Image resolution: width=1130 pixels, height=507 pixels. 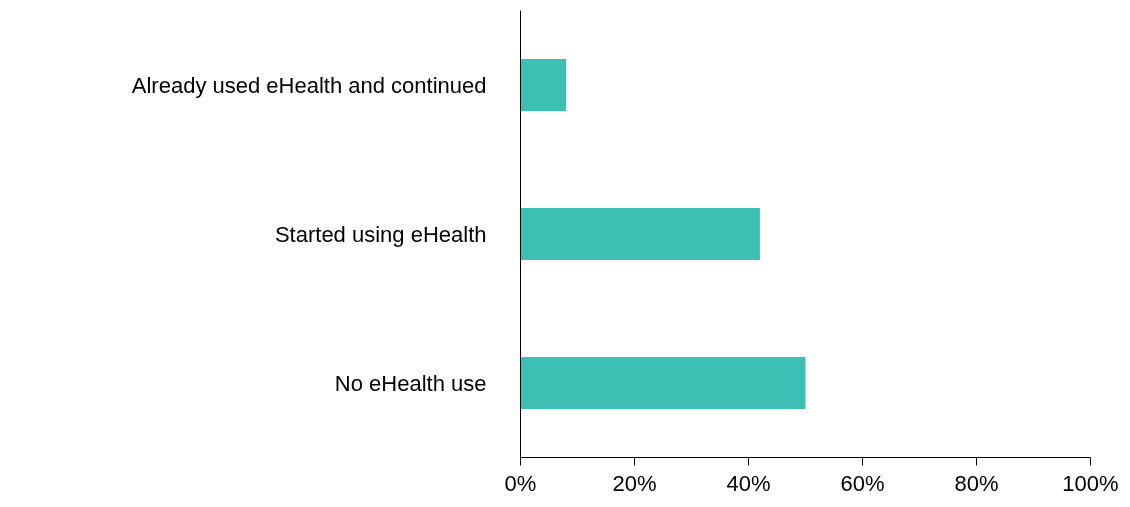 What do you see at coordinates (976, 483) in the screenshot?
I see `x-tick-label: 80%` at bounding box center [976, 483].